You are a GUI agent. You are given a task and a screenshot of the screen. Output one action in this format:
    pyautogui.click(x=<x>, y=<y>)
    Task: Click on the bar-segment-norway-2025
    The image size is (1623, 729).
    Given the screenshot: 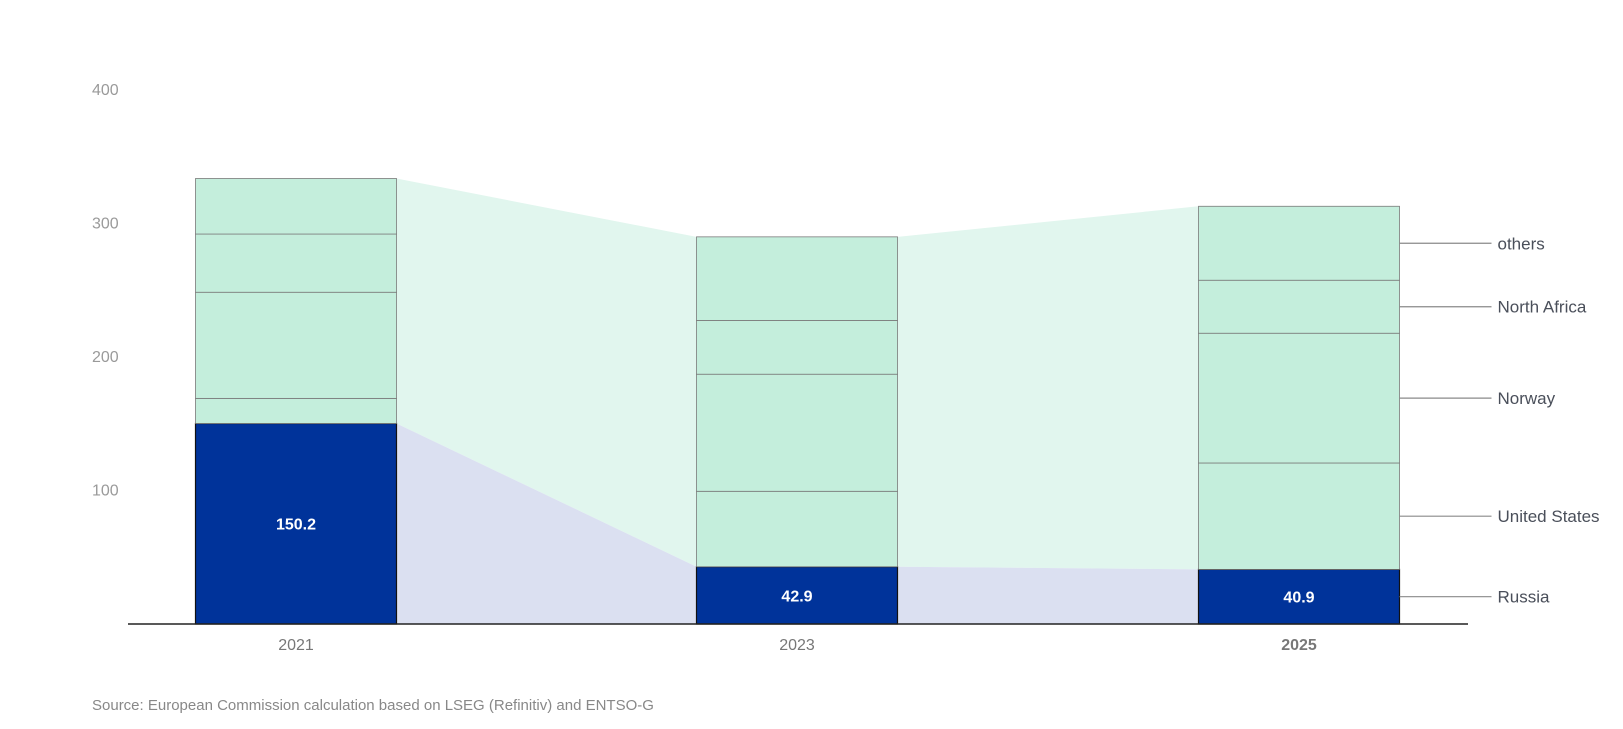 What is the action you would take?
    pyautogui.click(x=1299, y=398)
    